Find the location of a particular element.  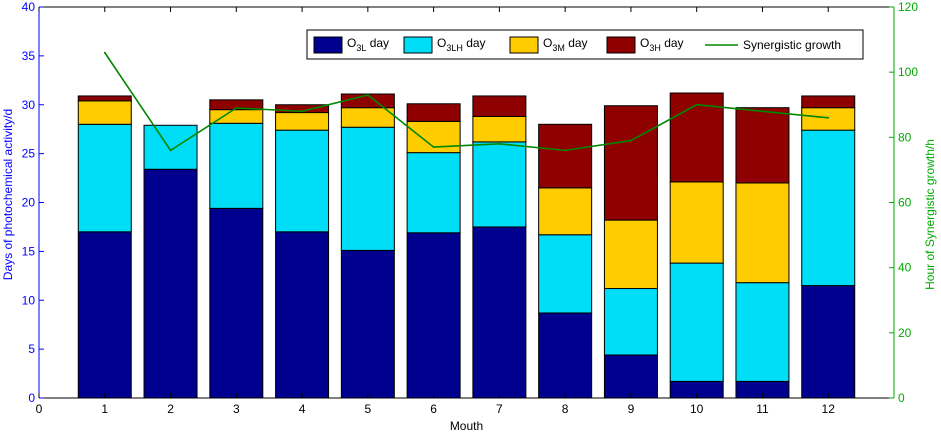

left-y-tick-label: 0 is located at coordinates (31, 398).